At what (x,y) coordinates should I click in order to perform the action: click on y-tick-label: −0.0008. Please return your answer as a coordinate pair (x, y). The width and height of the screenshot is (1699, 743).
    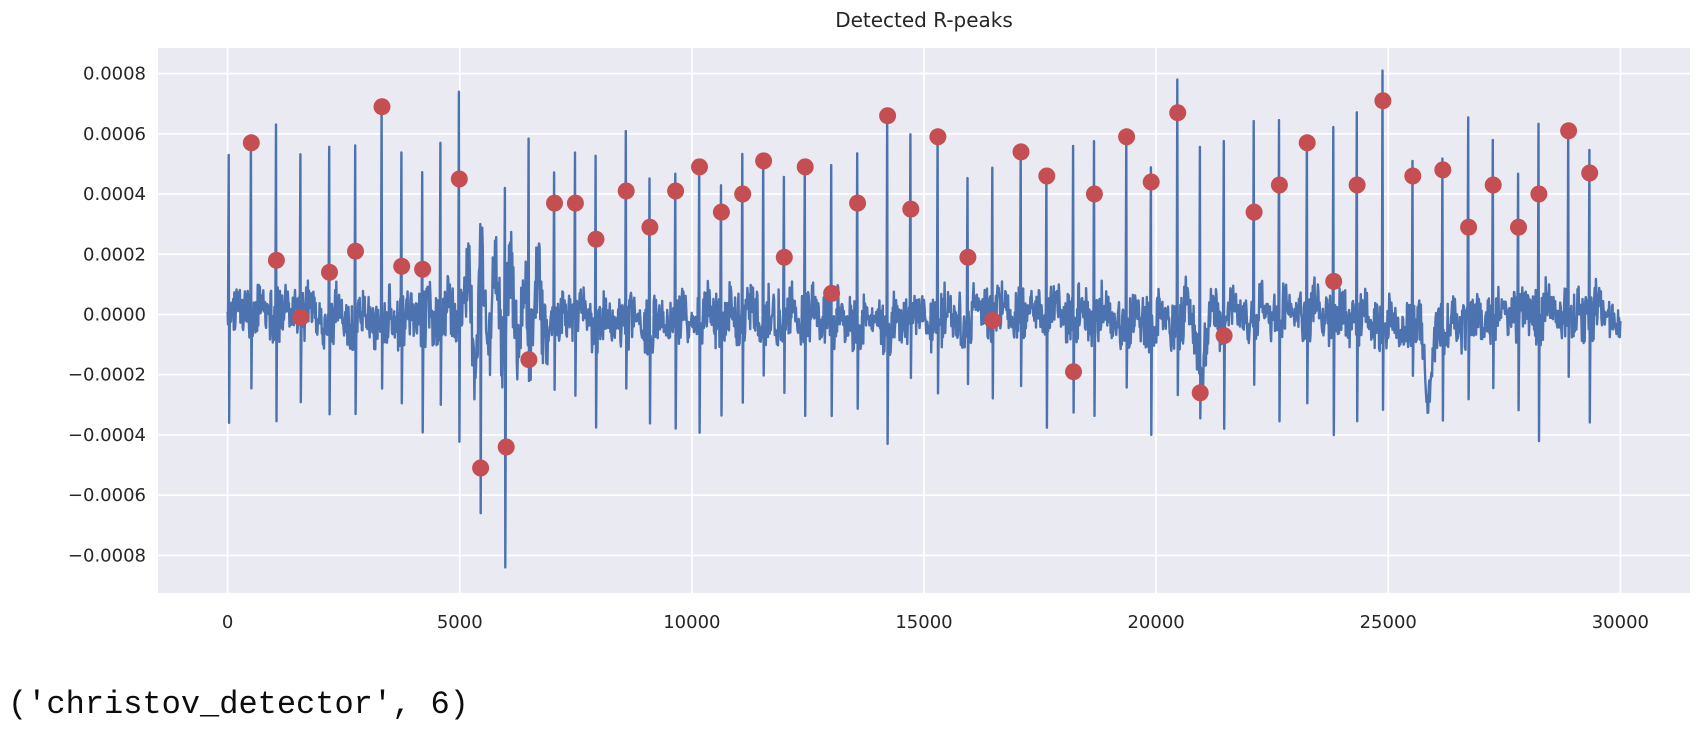
    Looking at the image, I should click on (107, 555).